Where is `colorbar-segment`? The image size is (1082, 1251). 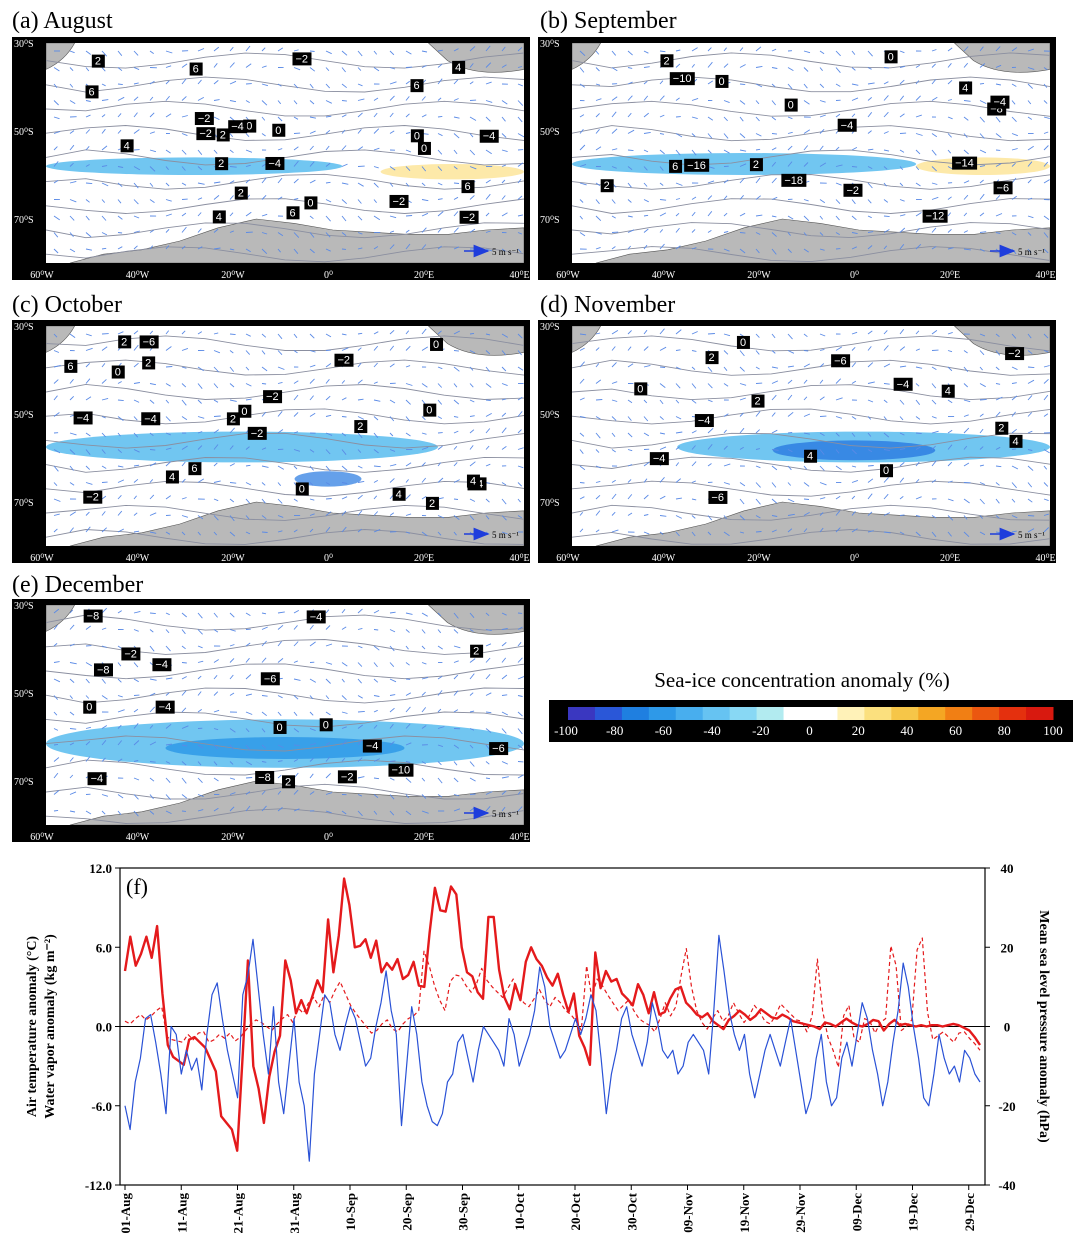 colorbar-segment is located at coordinates (716, 713).